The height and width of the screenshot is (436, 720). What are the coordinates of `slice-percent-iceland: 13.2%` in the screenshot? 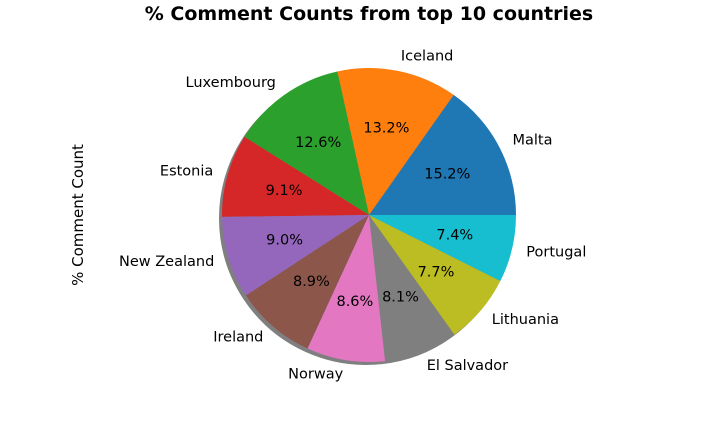 It's located at (386, 129).